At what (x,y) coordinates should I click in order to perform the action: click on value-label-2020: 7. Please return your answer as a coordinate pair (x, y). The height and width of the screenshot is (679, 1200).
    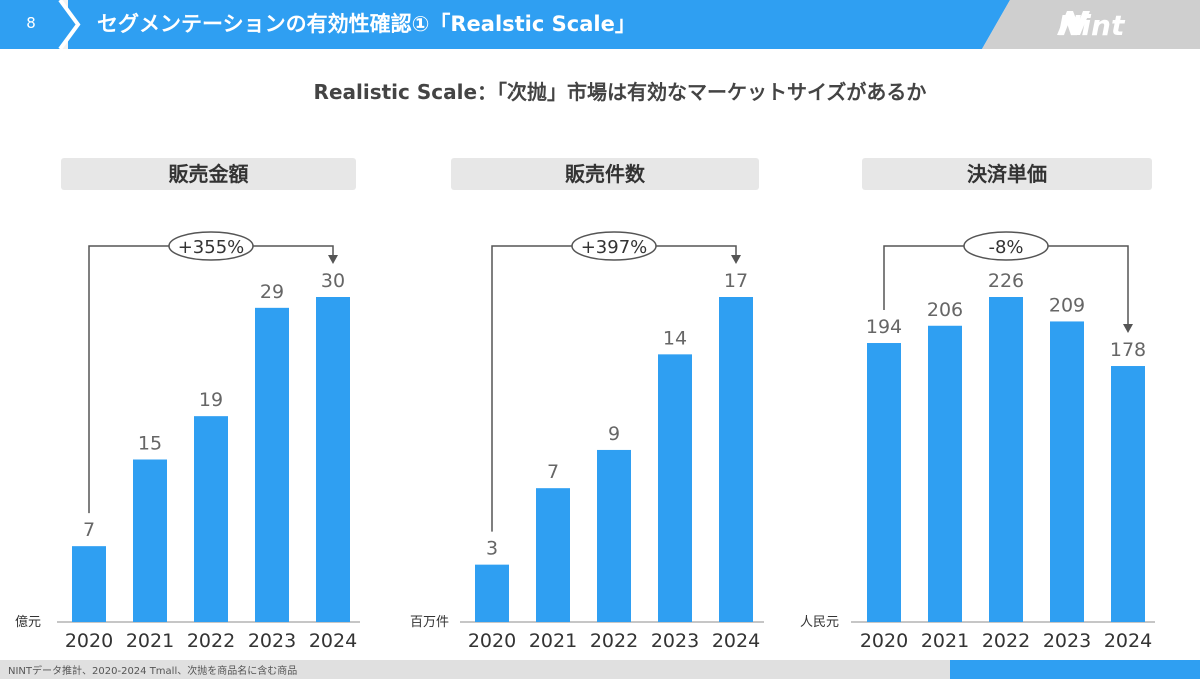
    Looking at the image, I should click on (89, 530).